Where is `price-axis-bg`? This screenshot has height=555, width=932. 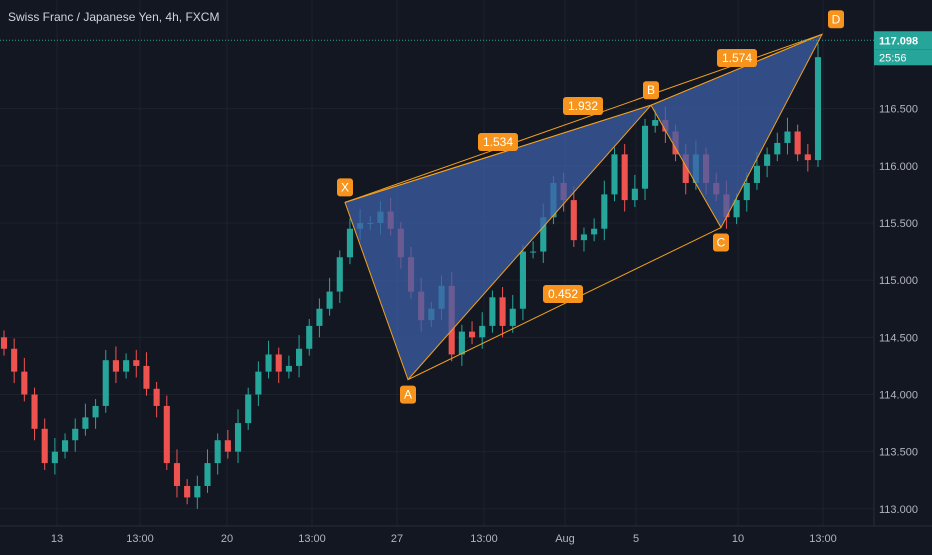
price-axis-bg is located at coordinates (903, 275).